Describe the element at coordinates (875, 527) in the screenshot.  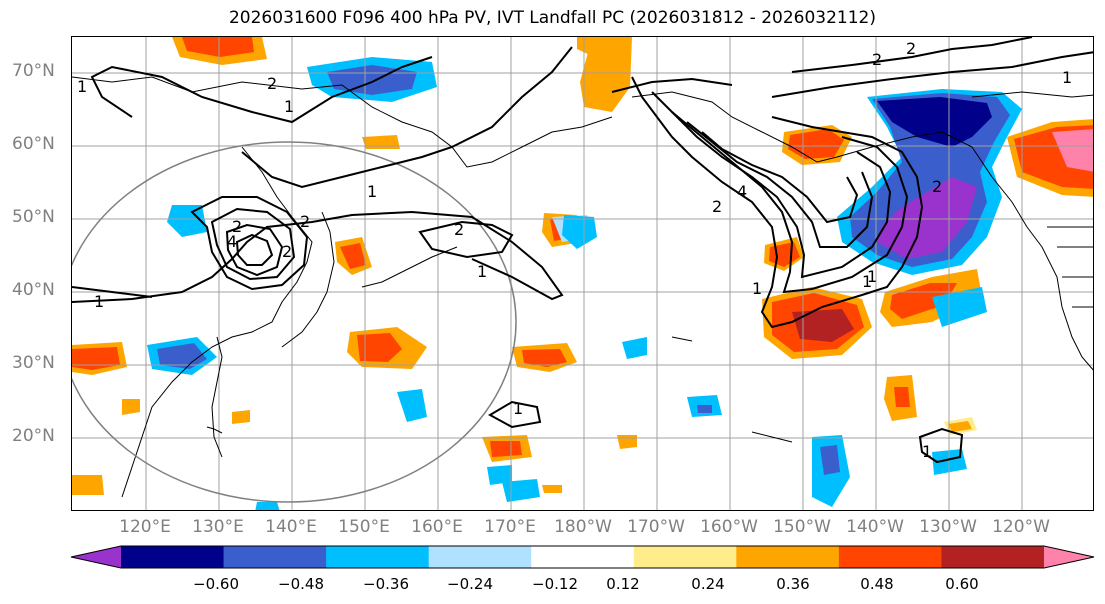
I see `lon-label-140w: 140°W` at that location.